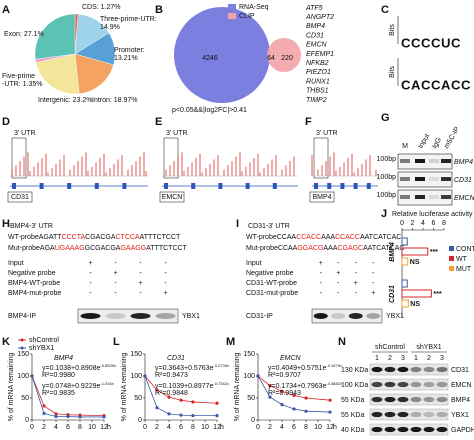 This screenshot has width=474, height=440. What do you see at coordinates (254, 7) in the screenshot?
I see `legend-label: RNA-Seq` at bounding box center [254, 7].